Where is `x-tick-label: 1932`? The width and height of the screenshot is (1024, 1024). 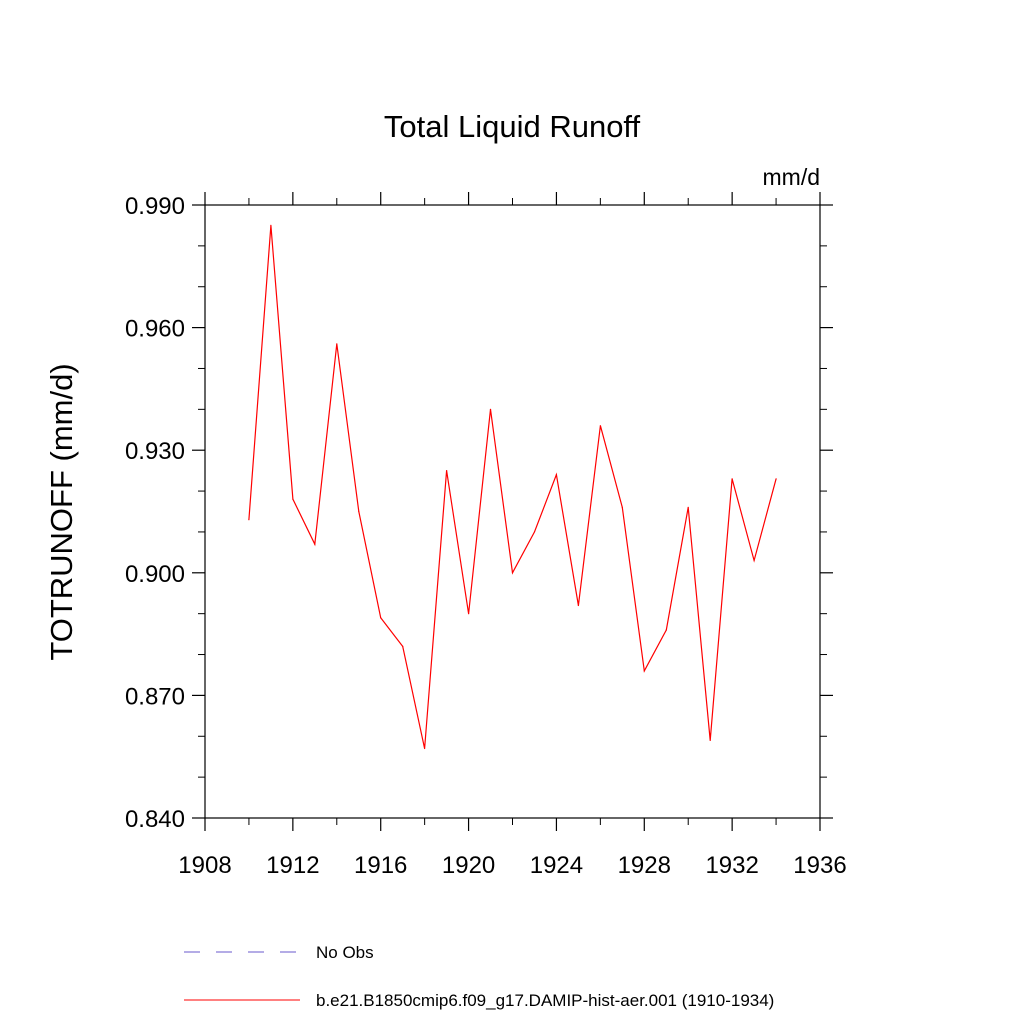 x-tick-label: 1932 is located at coordinates (731, 865).